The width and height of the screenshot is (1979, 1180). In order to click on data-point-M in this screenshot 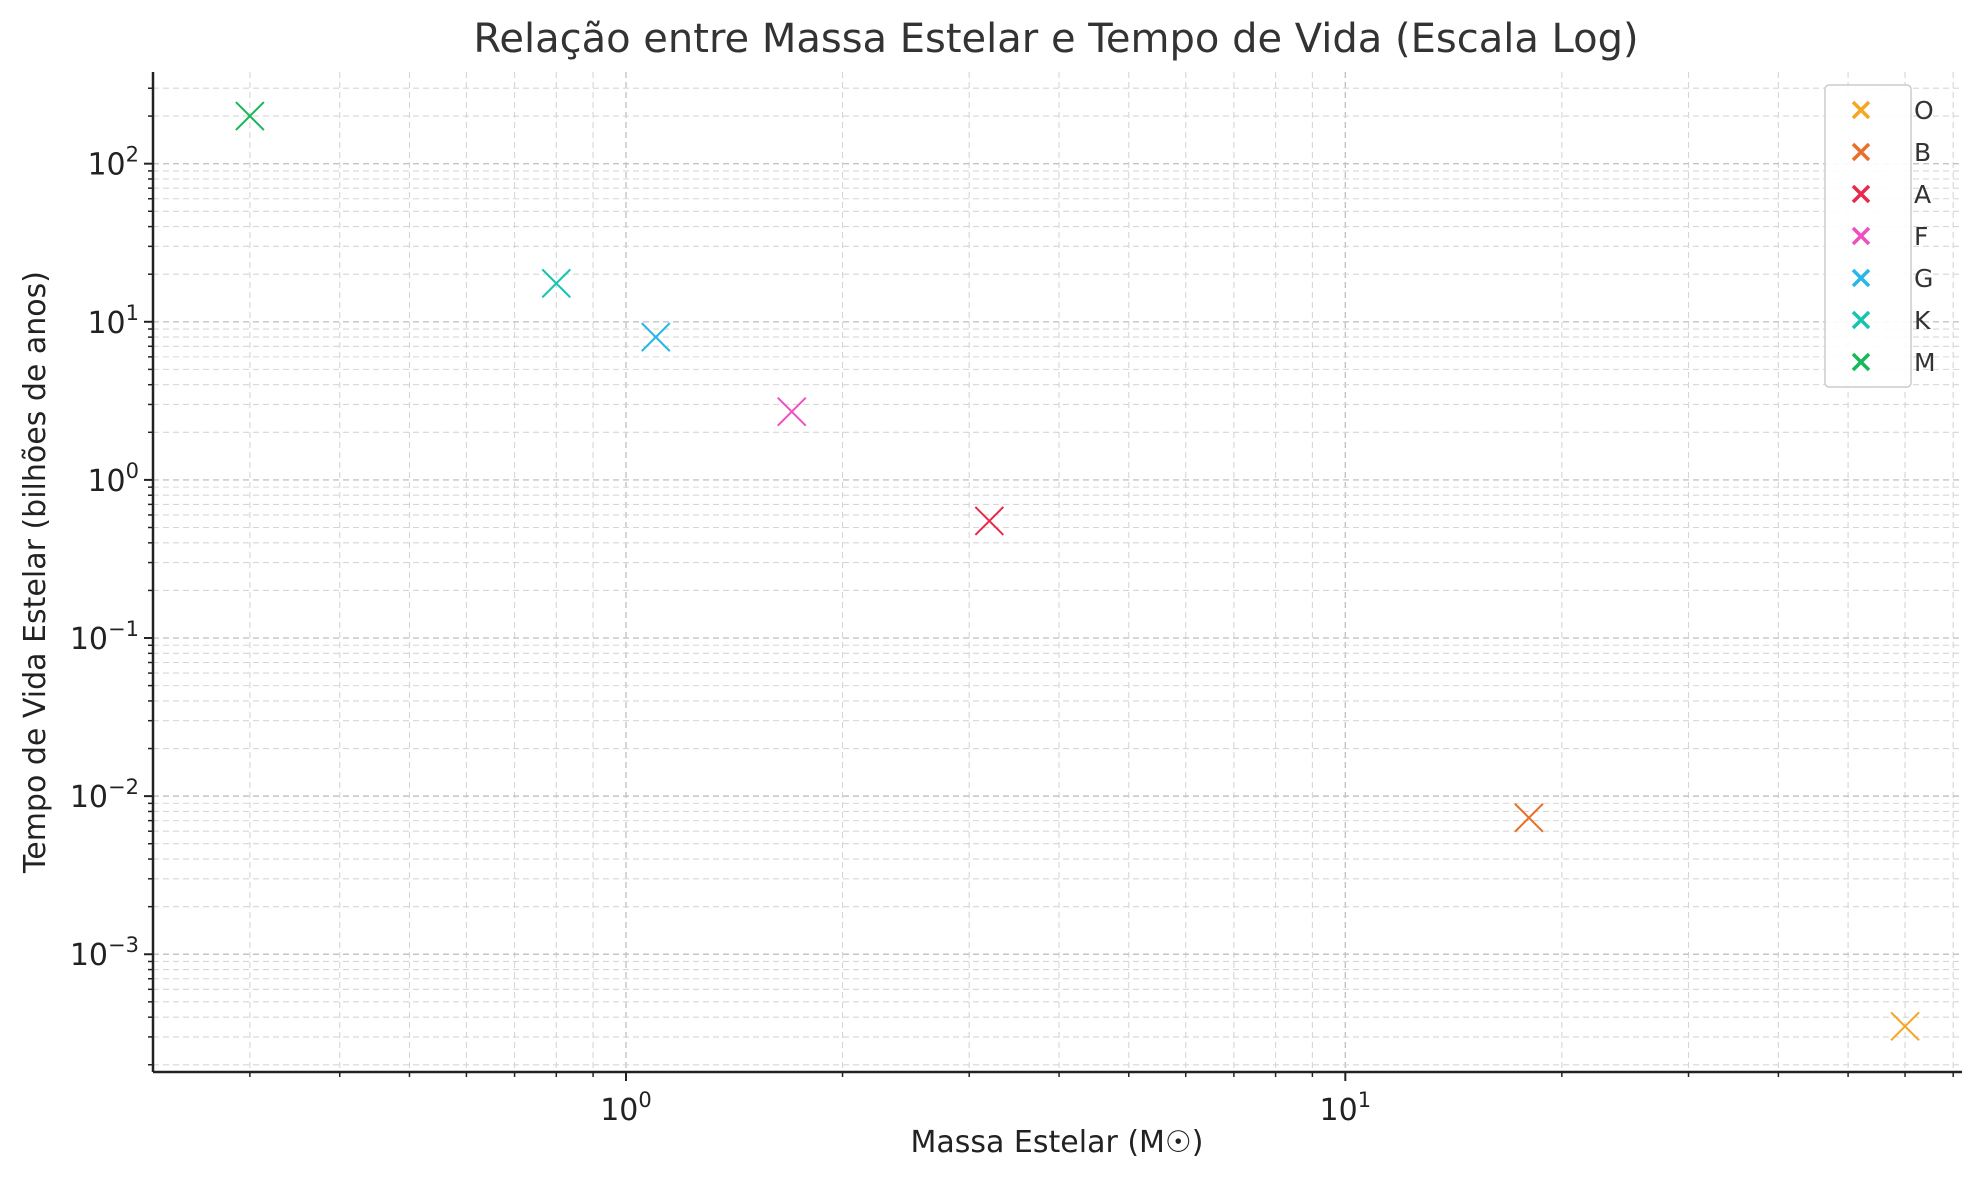, I will do `click(250, 116)`.